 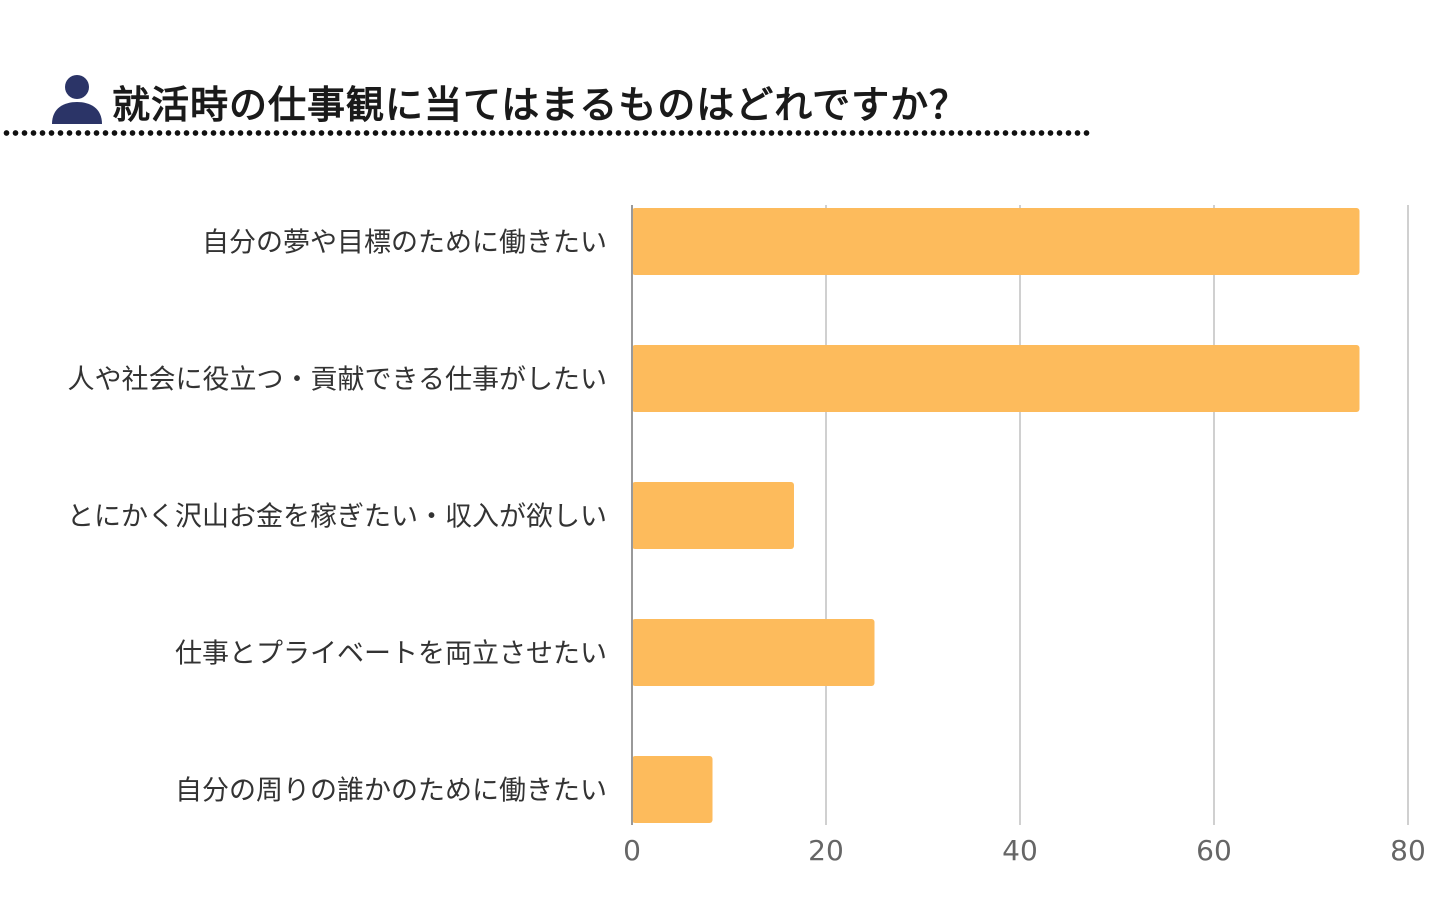 What do you see at coordinates (1408, 850) in the screenshot?
I see `x-tick-label: 80` at bounding box center [1408, 850].